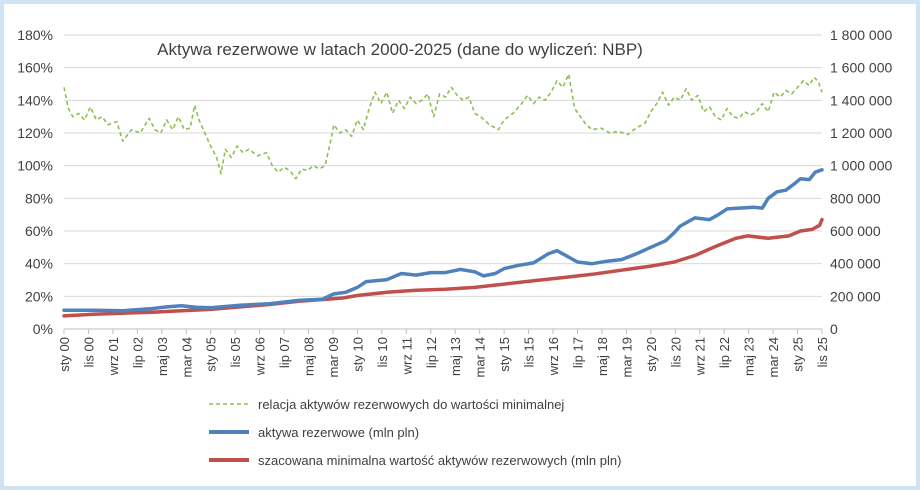  I want to click on x-tick-label: lis 25, so click(822, 352).